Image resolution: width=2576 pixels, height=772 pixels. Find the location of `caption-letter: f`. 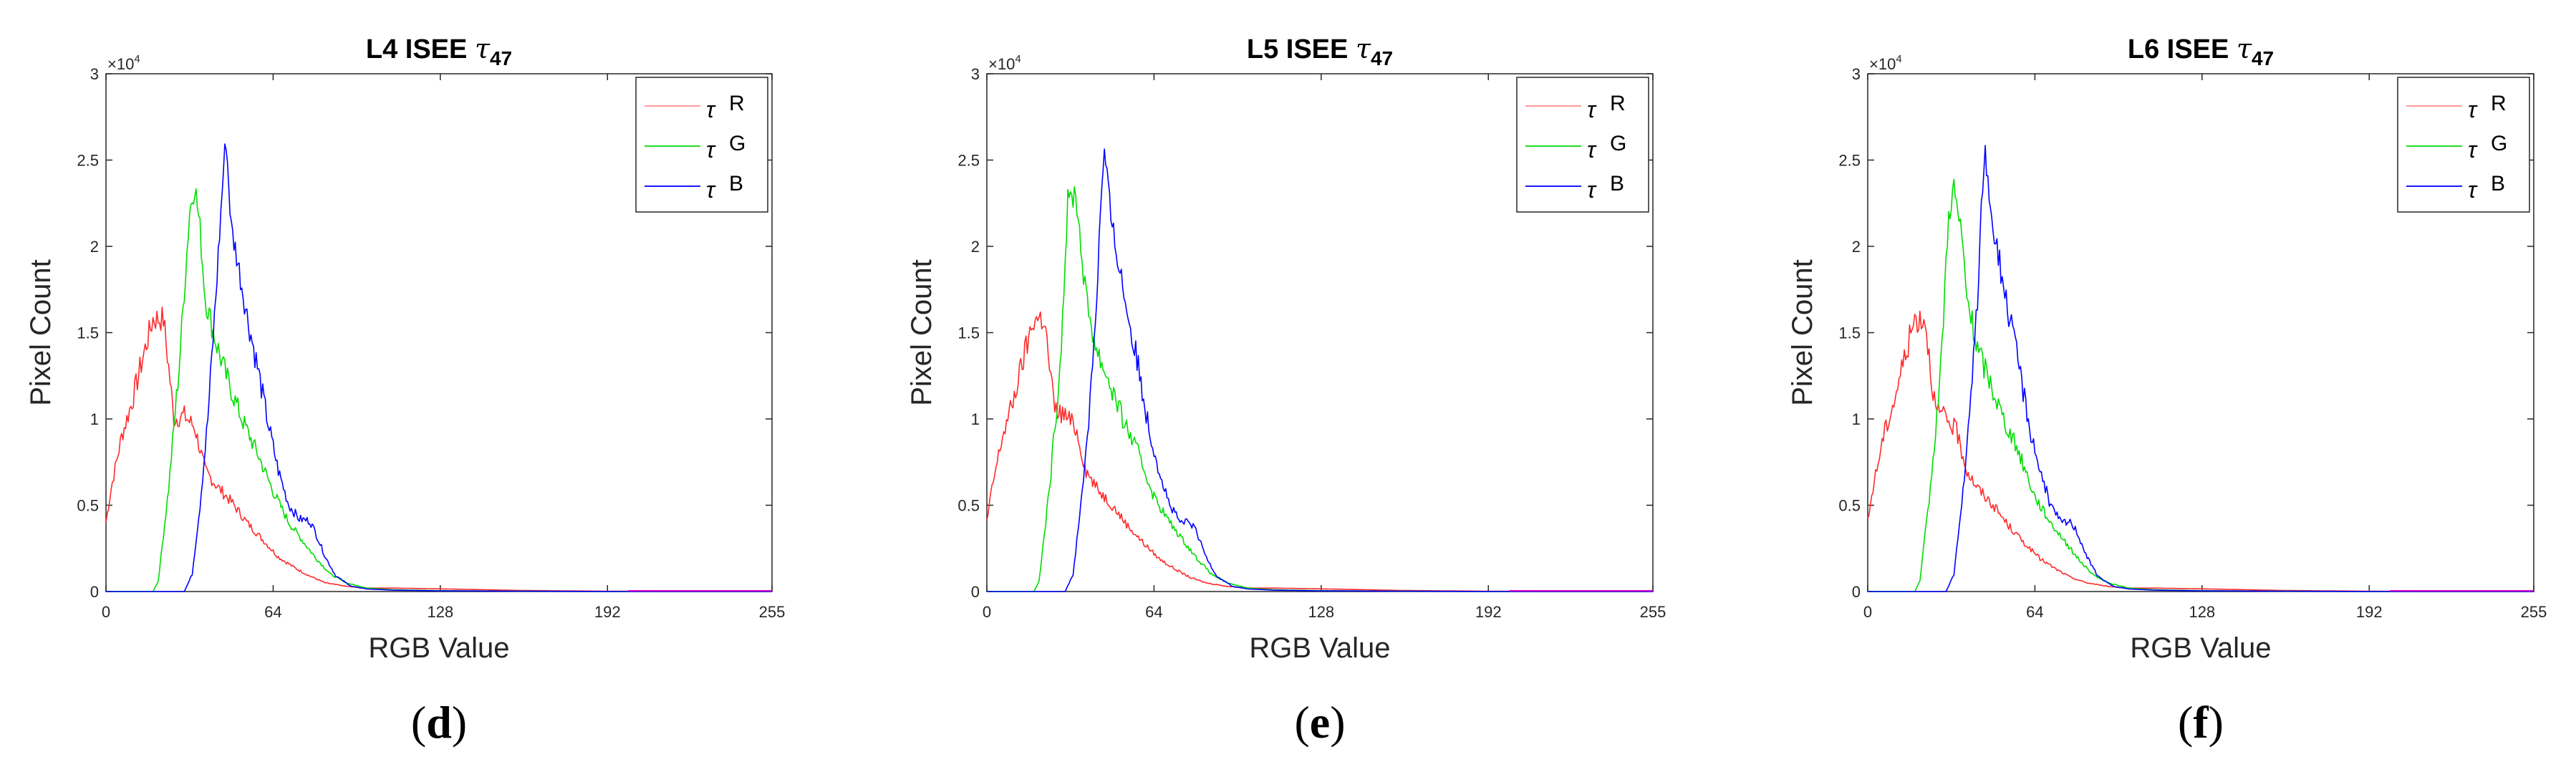

caption-letter: f is located at coordinates (2201, 723).